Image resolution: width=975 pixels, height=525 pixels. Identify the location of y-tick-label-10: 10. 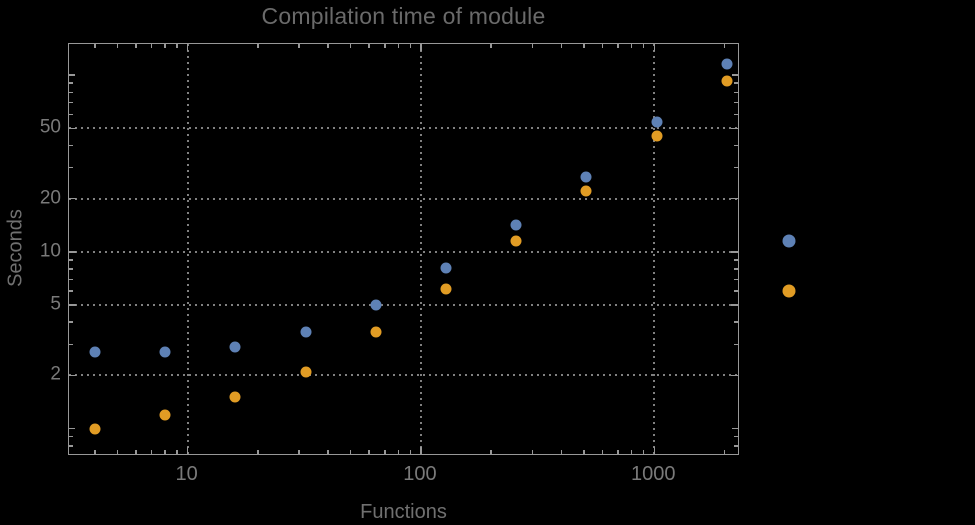
(50, 251).